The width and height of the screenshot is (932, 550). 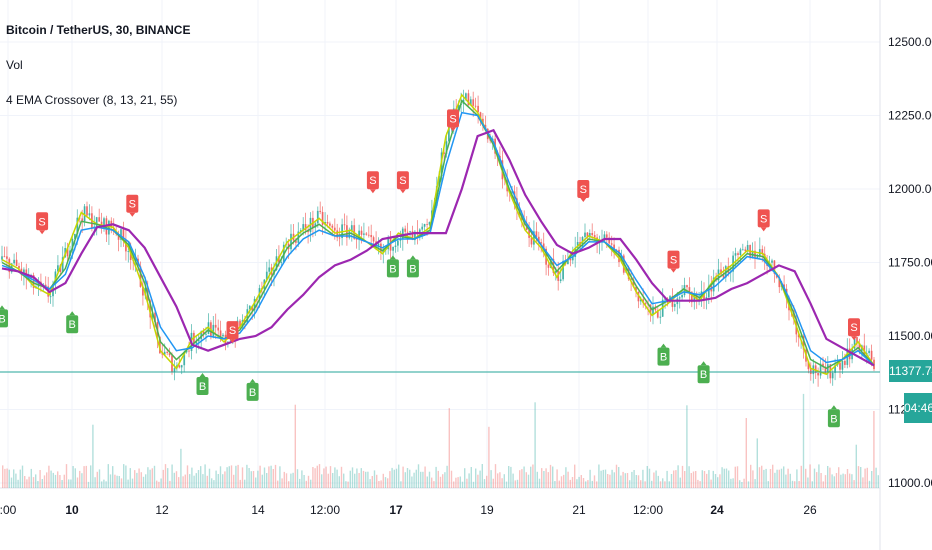 I want to click on volume-legend: Vol, so click(x=14, y=65).